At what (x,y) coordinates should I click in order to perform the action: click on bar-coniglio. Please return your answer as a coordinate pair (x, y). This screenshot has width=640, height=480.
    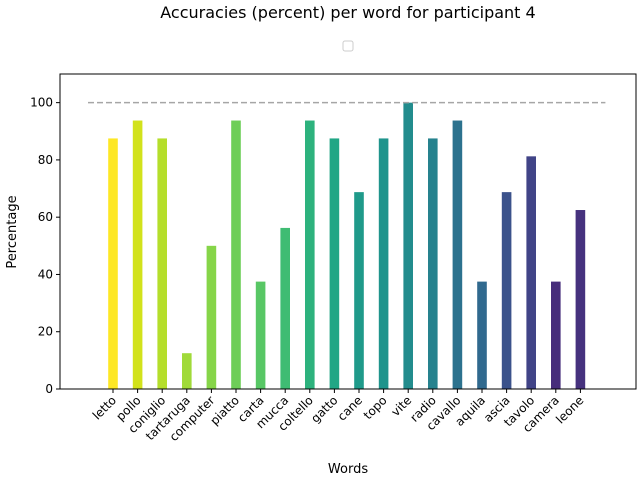
    Looking at the image, I should click on (162, 263).